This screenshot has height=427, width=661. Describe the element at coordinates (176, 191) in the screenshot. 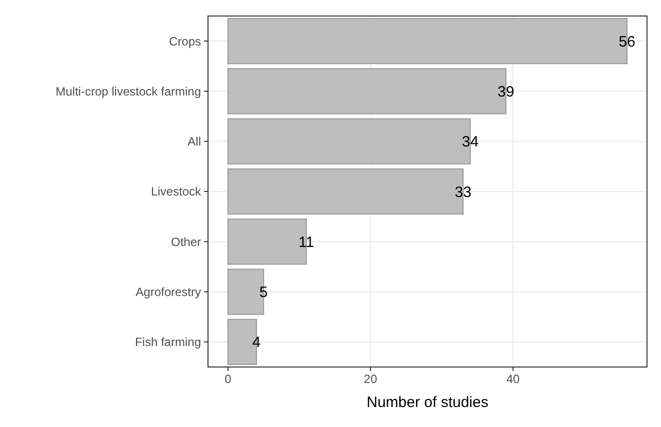

I see `y-tick-label: Livestock` at that location.